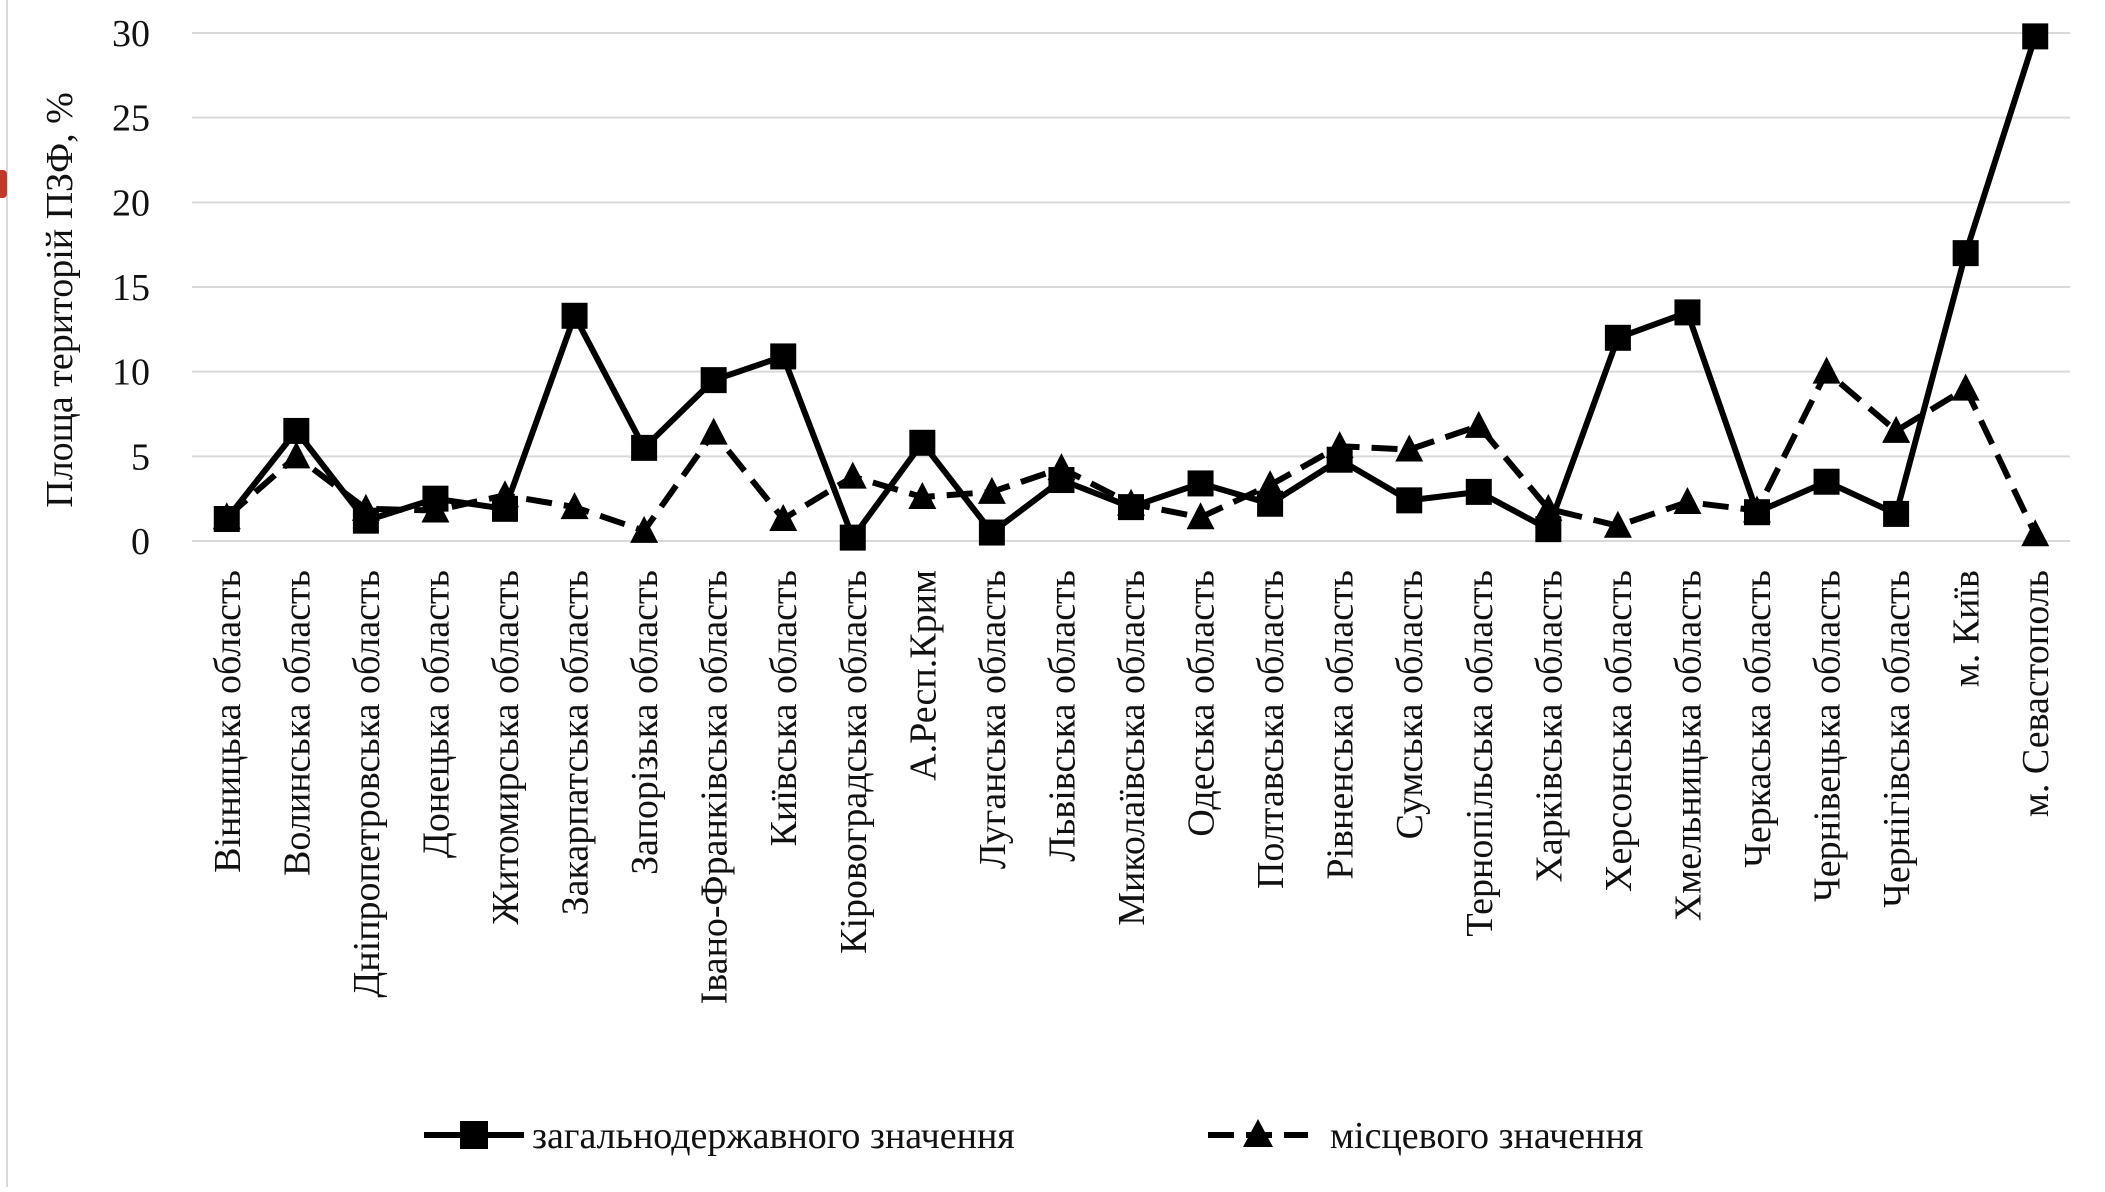 The height and width of the screenshot is (1192, 2105). What do you see at coordinates (1410, 704) in the screenshot?
I see `x-tick-label: Сумська область` at bounding box center [1410, 704].